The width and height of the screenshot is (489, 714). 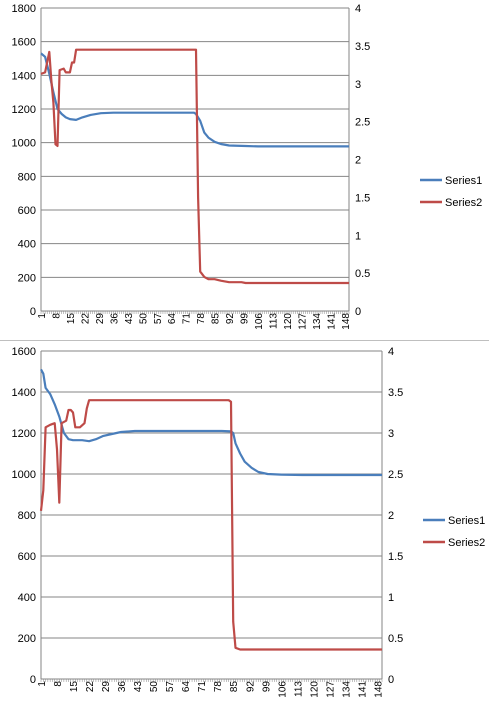 What do you see at coordinates (244, 340) in the screenshot?
I see `chart-divider` at bounding box center [244, 340].